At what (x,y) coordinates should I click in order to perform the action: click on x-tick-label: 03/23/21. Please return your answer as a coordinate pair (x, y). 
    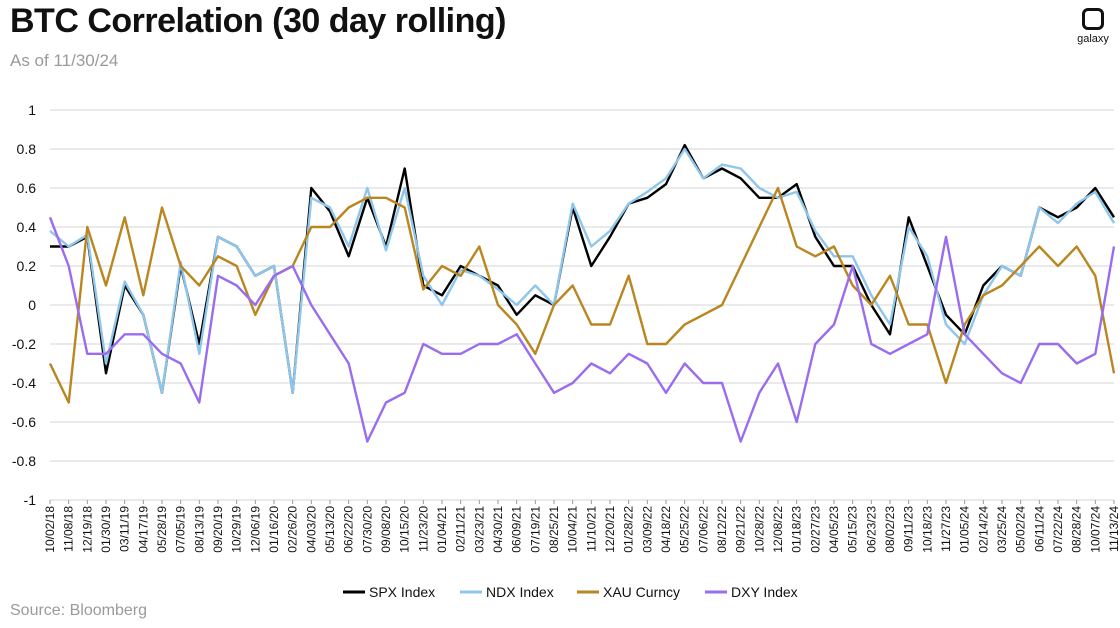
    Looking at the image, I should click on (479, 529).